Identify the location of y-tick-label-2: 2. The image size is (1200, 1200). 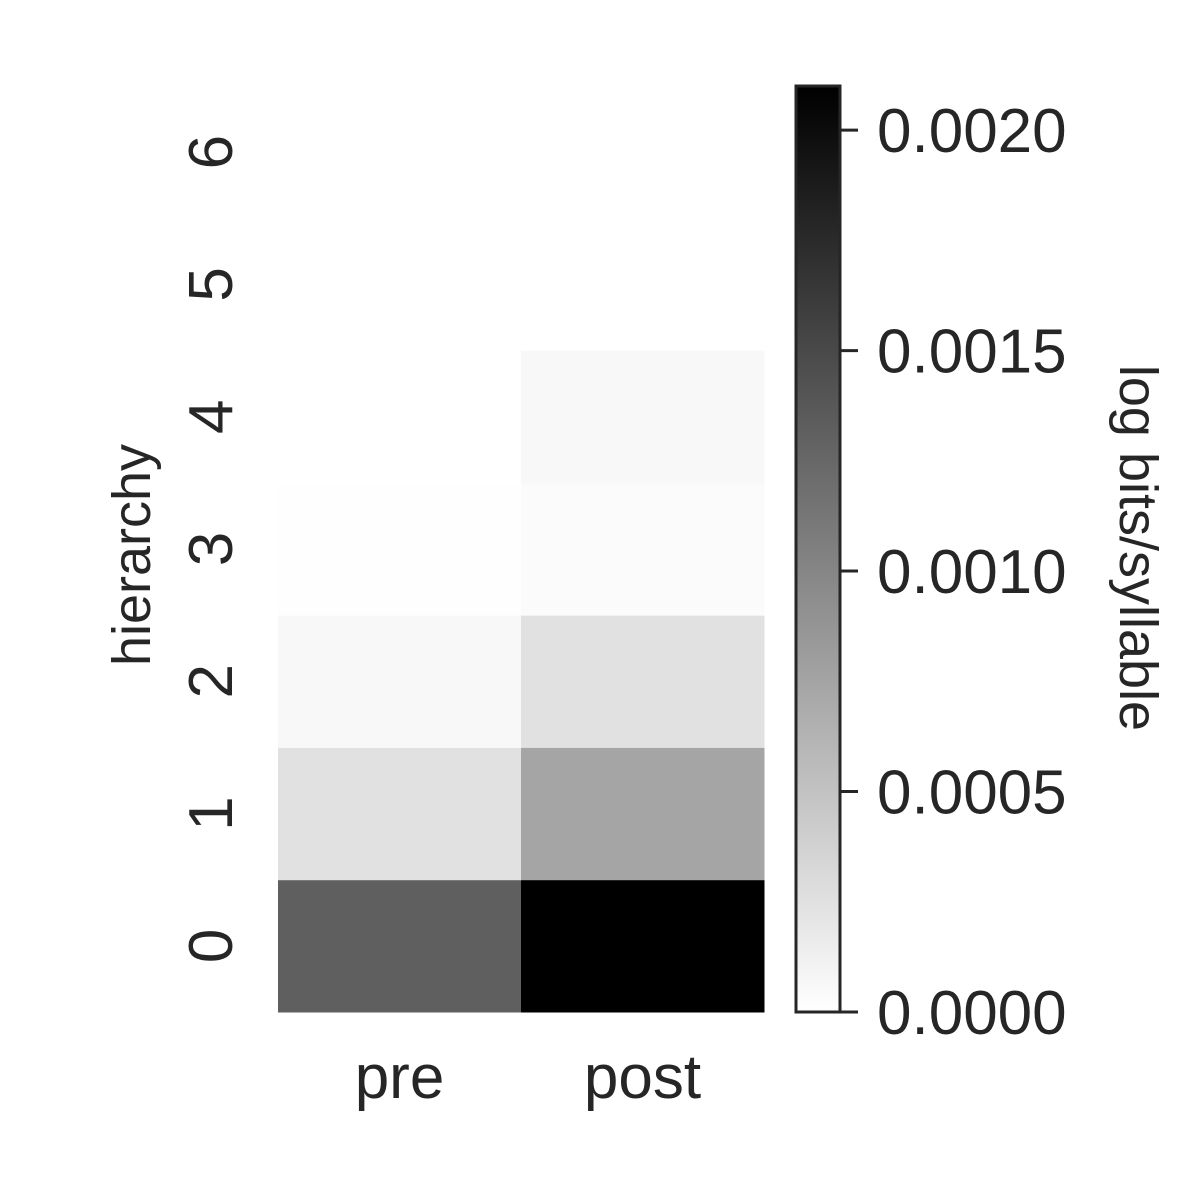
(211, 681).